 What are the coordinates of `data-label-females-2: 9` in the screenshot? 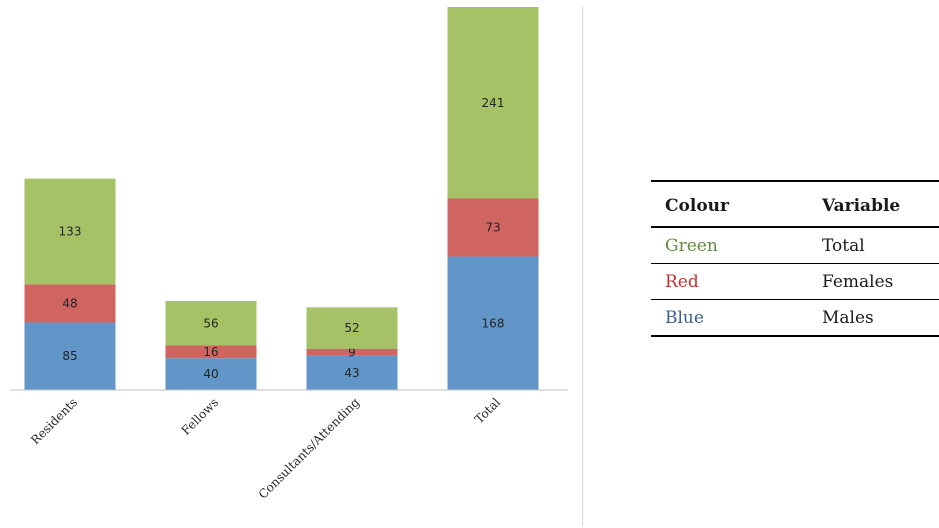 It's located at (352, 352).